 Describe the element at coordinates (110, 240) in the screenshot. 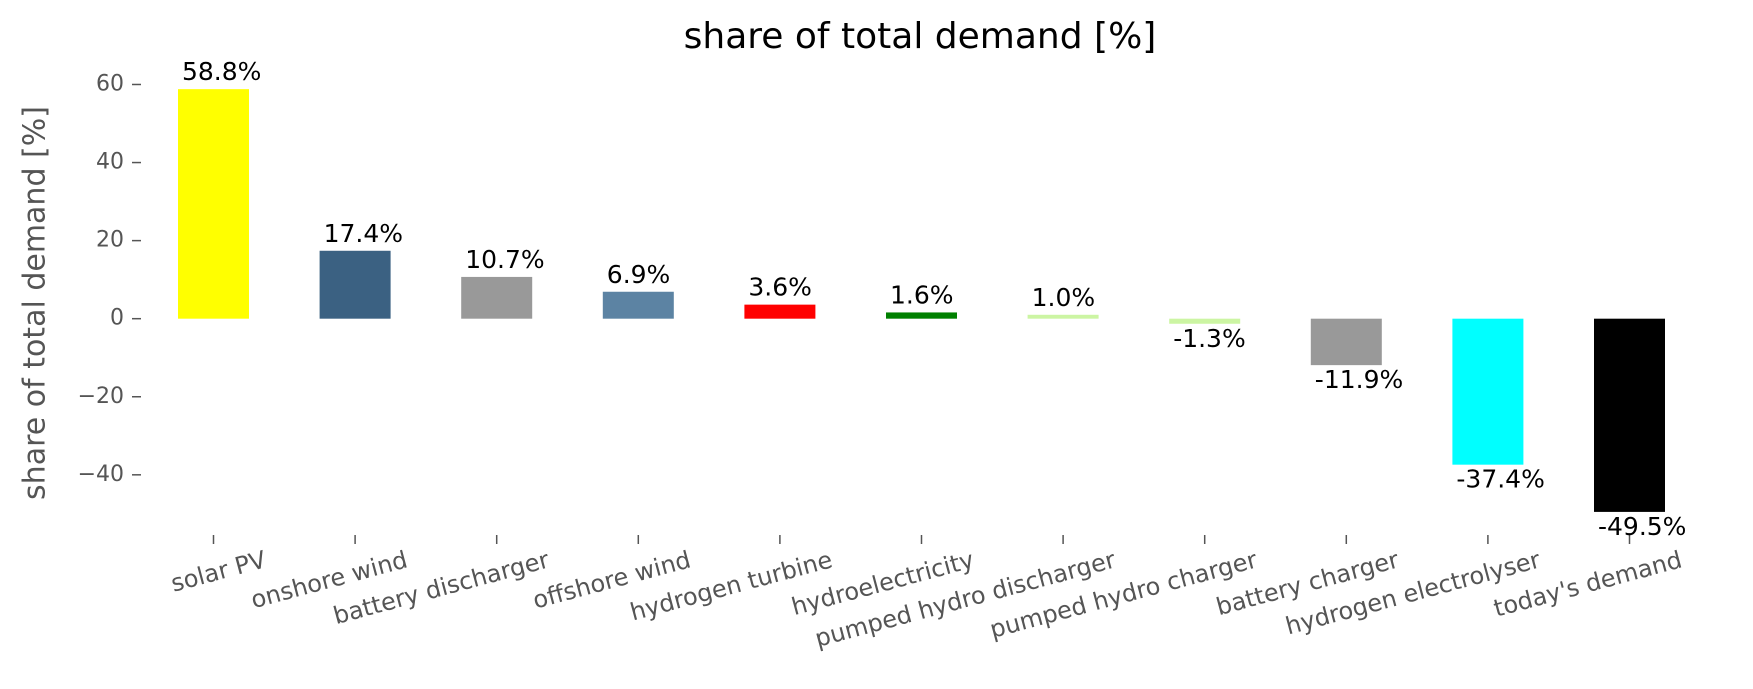

I see `y-tick-label: 20` at that location.